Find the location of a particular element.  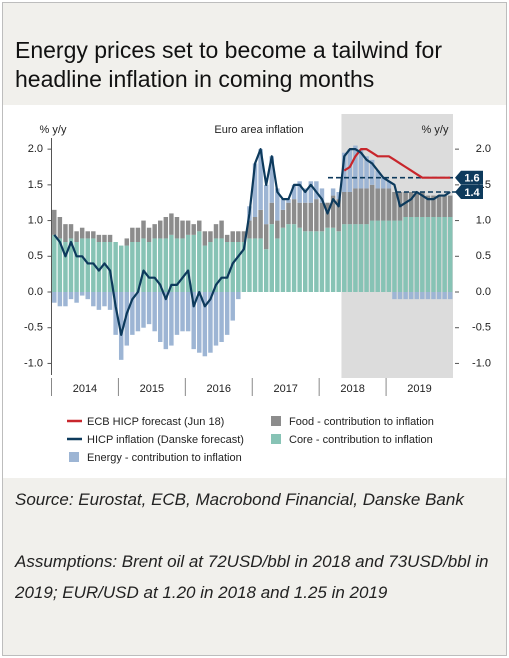

legend-swatch is located at coordinates (276, 439).